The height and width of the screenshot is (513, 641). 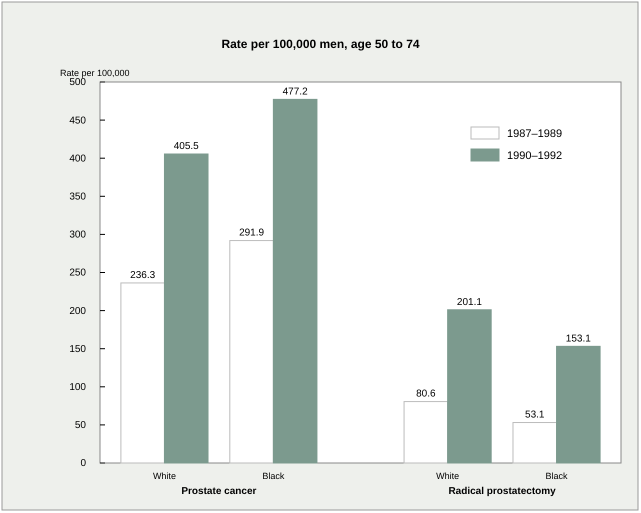 I want to click on y-tick-label: 150, so click(x=77, y=349).